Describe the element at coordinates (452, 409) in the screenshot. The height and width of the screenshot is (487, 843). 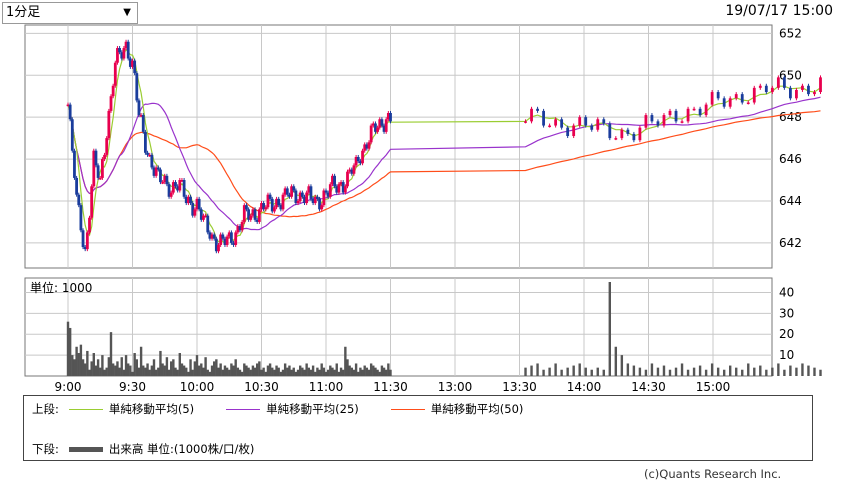
I see `legend-ma50: 単純移動平均(50)` at that location.